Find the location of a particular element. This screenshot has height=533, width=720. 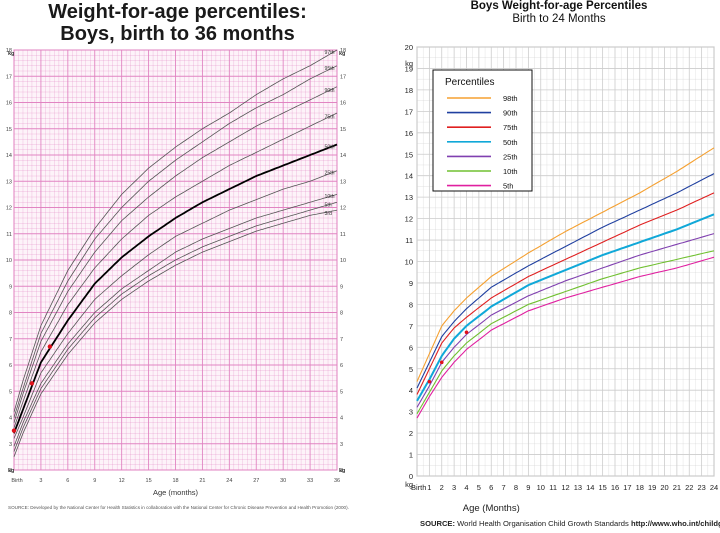

legend-entry-25th: 25th is located at coordinates (510, 156).